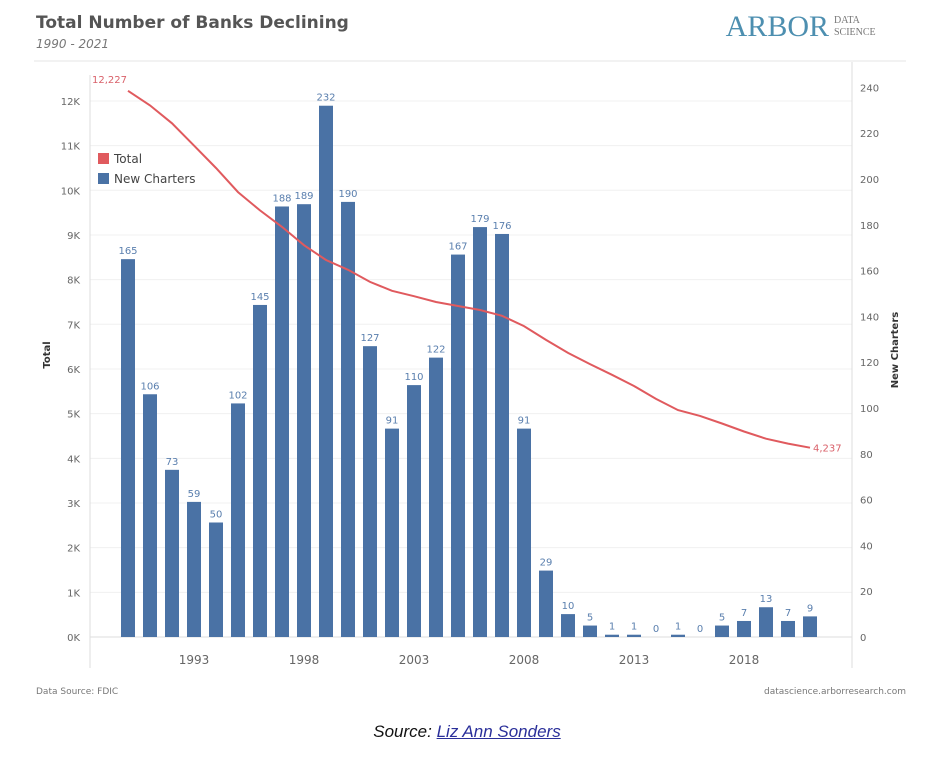  What do you see at coordinates (127, 251) in the screenshot?
I see `bar-data-label: 165` at bounding box center [127, 251].